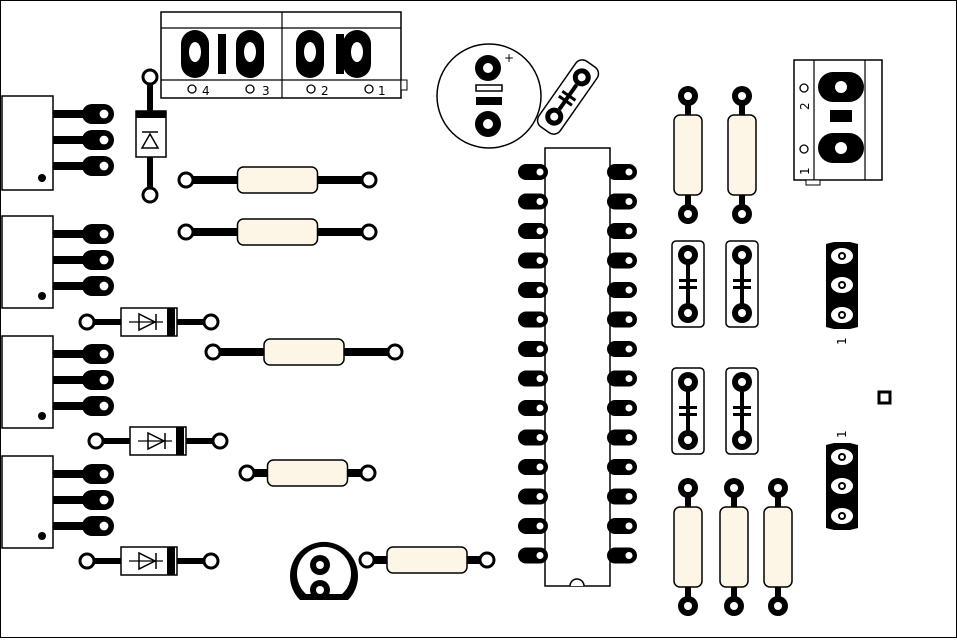  Describe the element at coordinates (509, 58) in the screenshot. I see `polarity-plus: +` at that location.